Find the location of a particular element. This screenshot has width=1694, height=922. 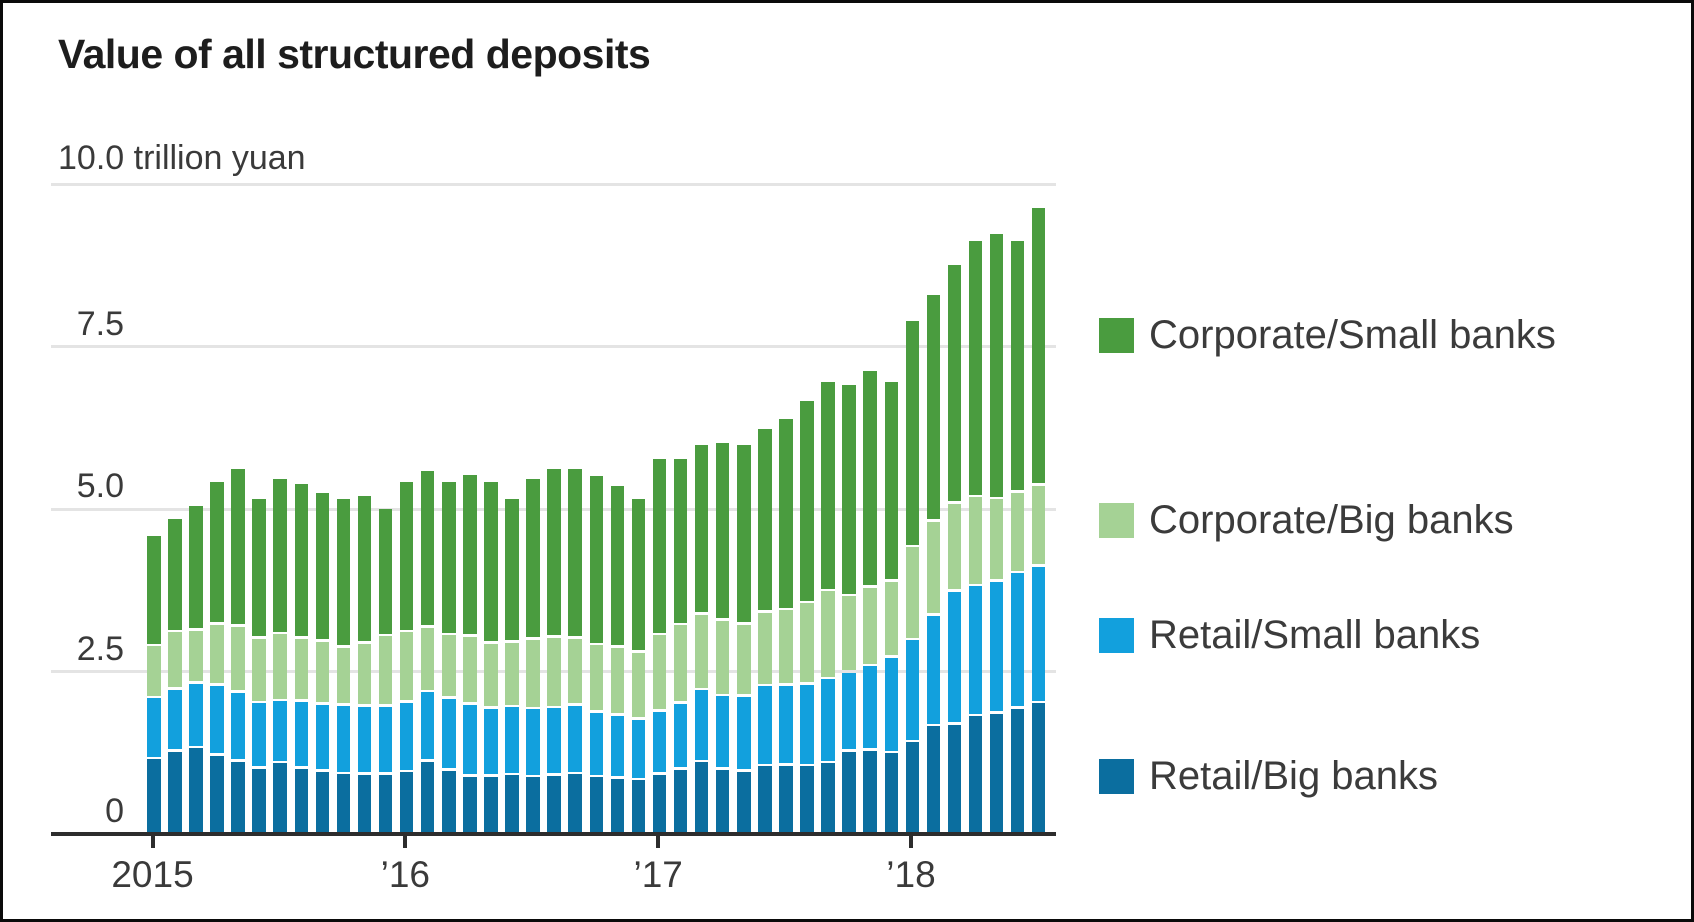

legend-label: Retail/Small banks is located at coordinates (1315, 635).